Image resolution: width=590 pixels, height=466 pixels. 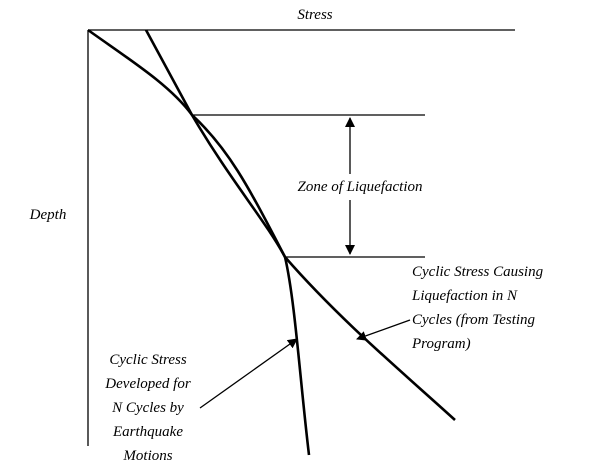 I want to click on label-line: Cycles (from Testing, so click(x=474, y=320).